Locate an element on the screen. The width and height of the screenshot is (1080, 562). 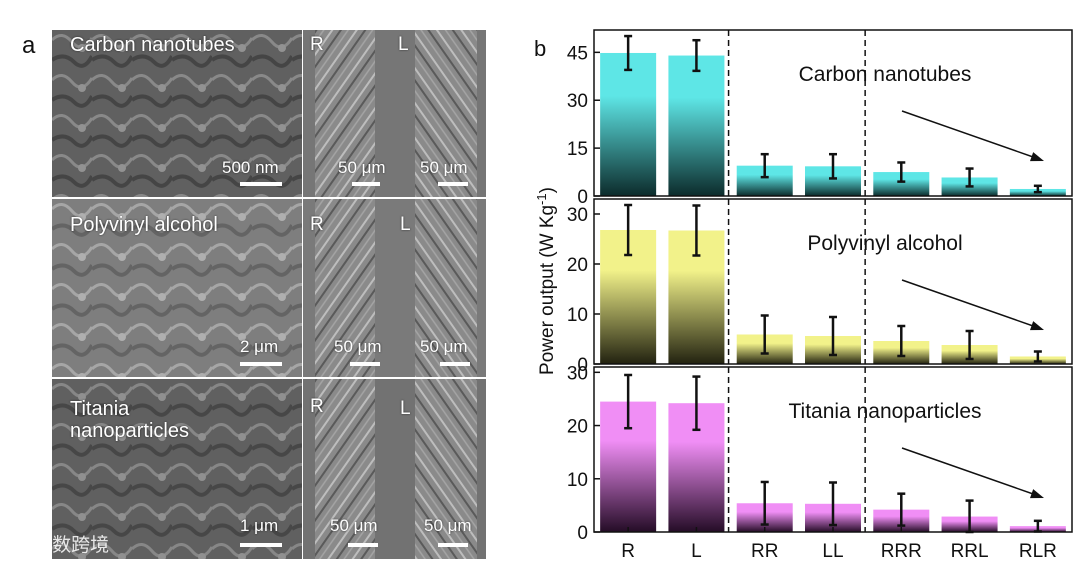
y-tick-label-1-20: 20 is located at coordinates (577, 265).